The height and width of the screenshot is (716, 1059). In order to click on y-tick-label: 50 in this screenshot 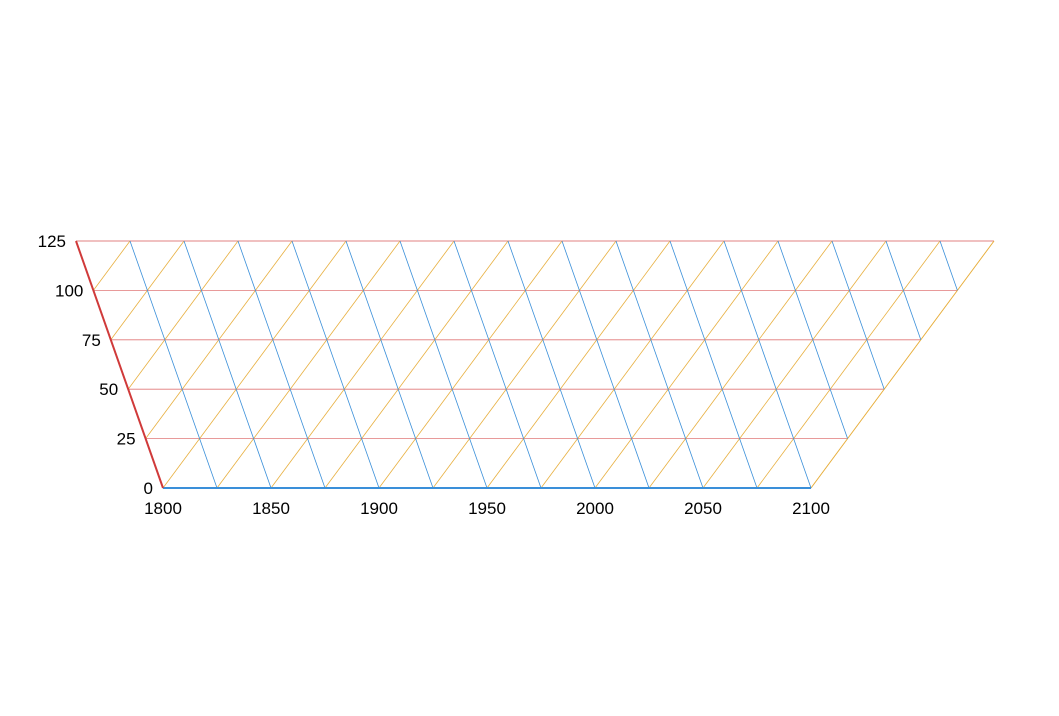, I will do `click(108, 389)`.